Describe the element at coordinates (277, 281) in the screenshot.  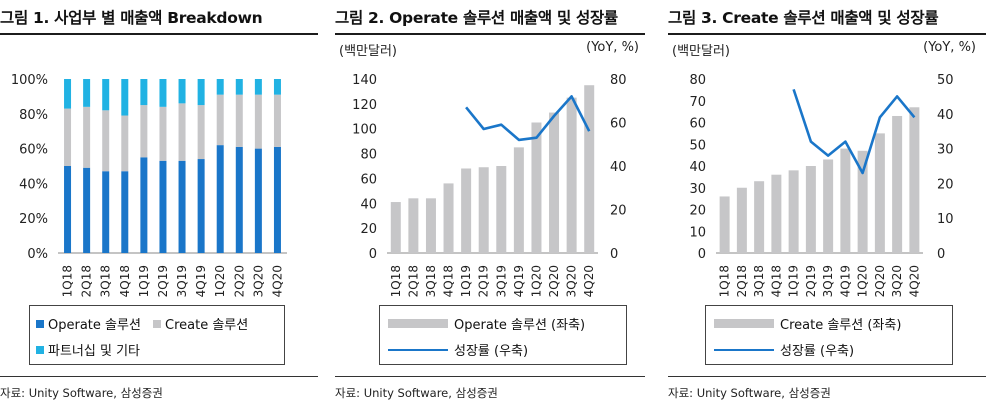
I see `x-tick-label: 4Q20` at that location.